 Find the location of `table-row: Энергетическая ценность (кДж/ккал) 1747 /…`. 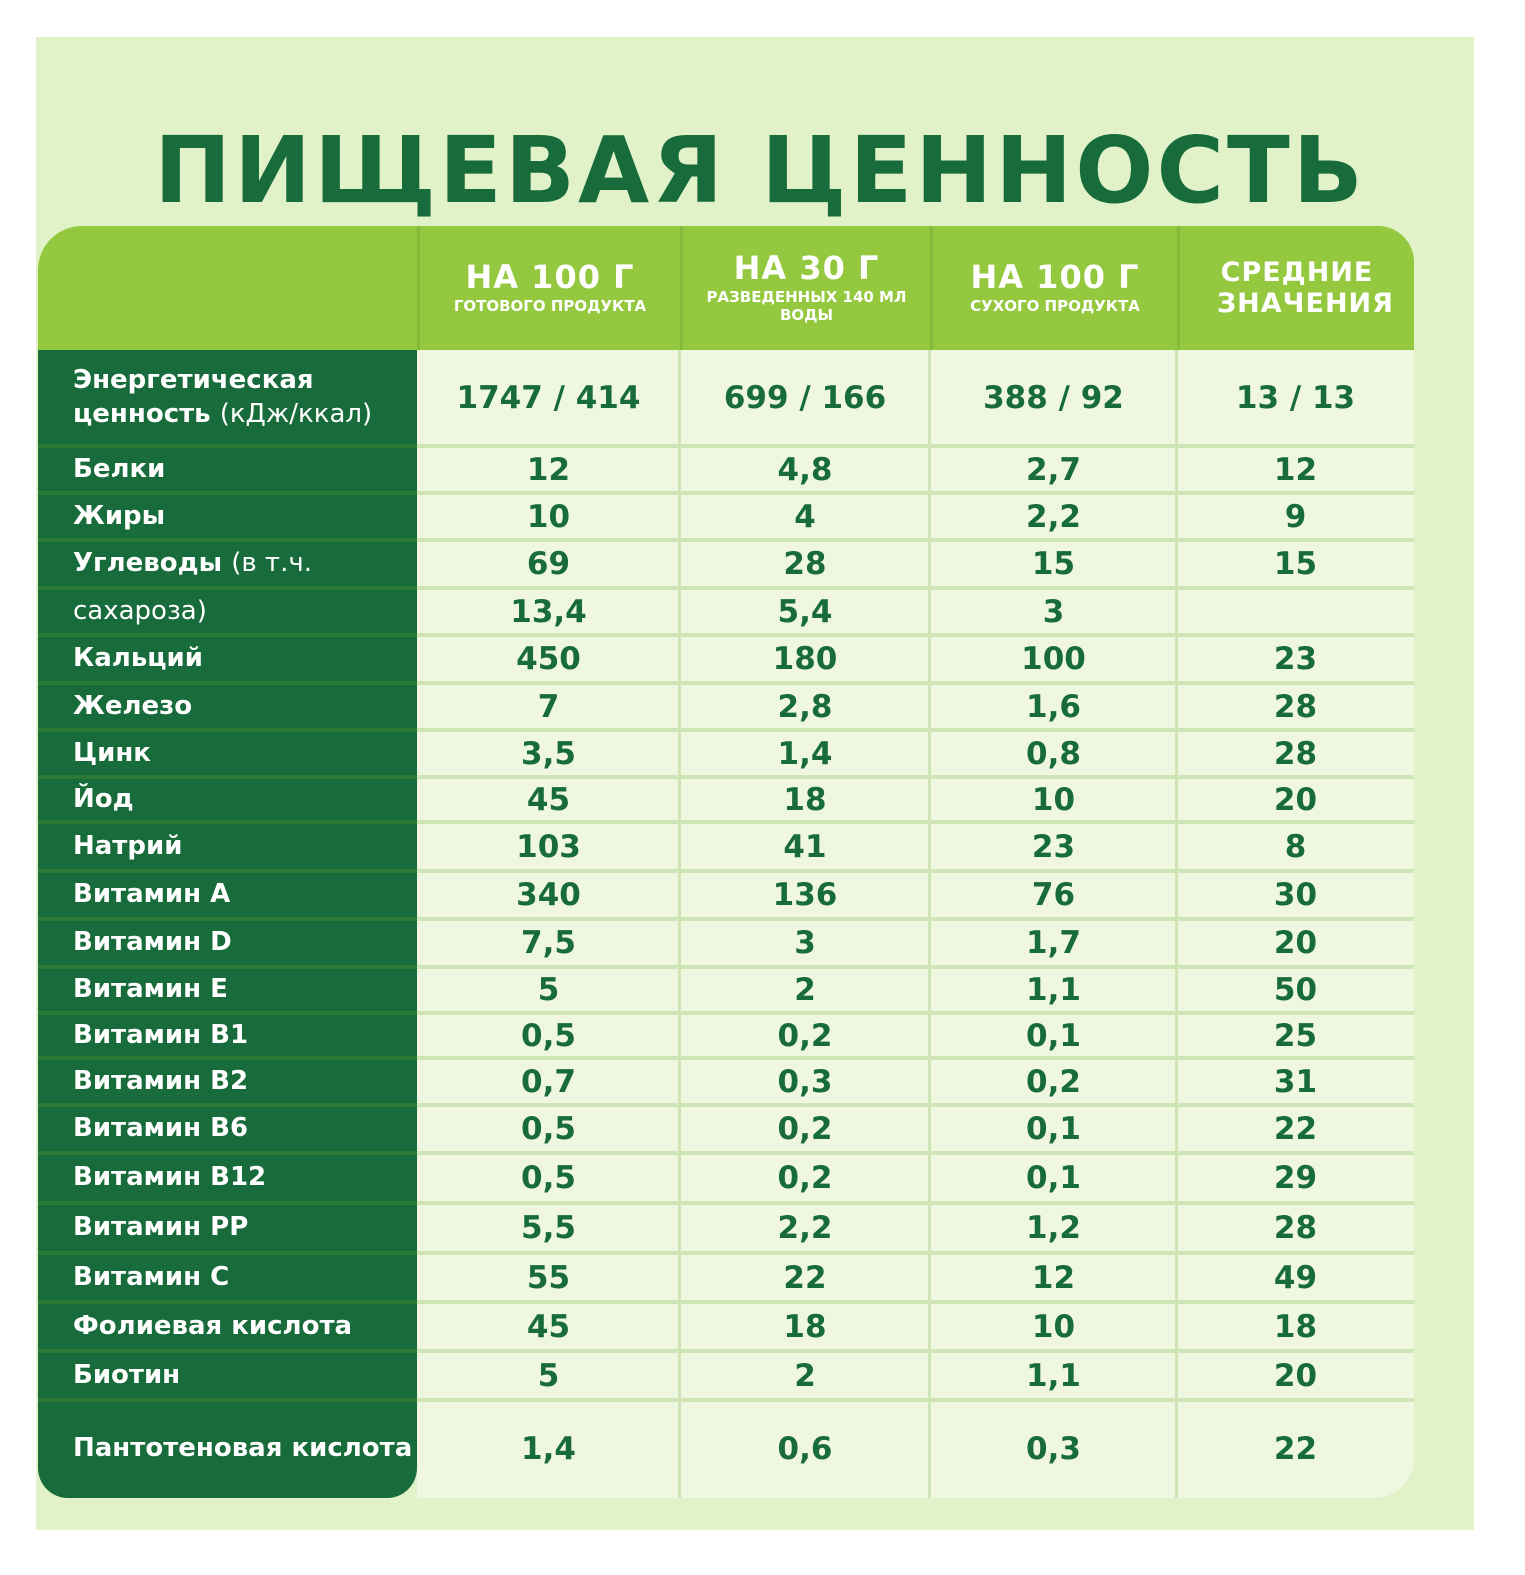

table-row: Энергетическая ценность (кДж/ккал) 1747 /… is located at coordinates (726, 398).